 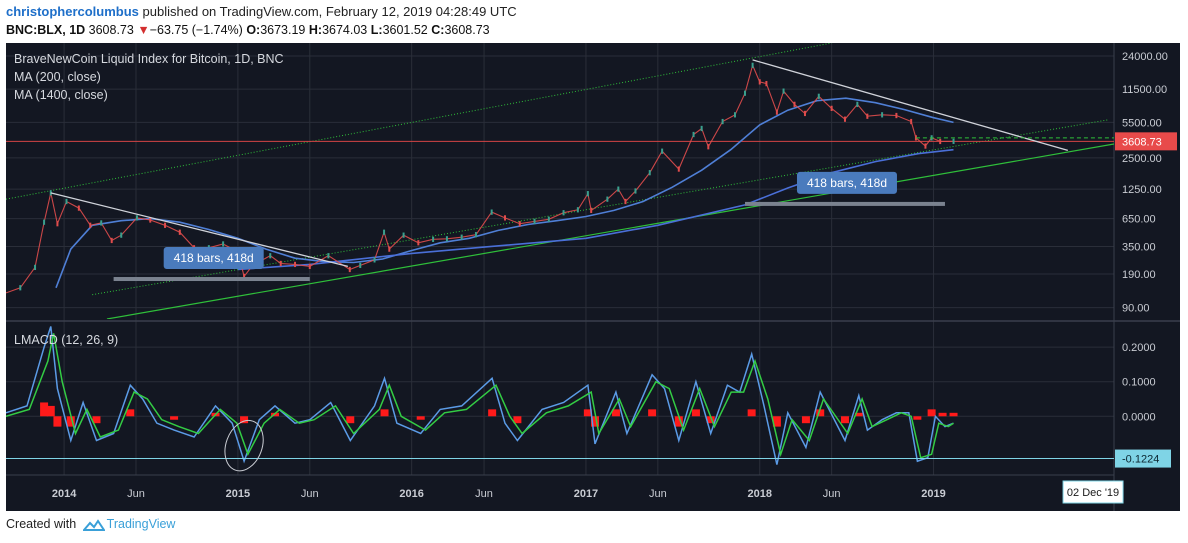 I want to click on time-tick-label: 2015, so click(x=238, y=494).